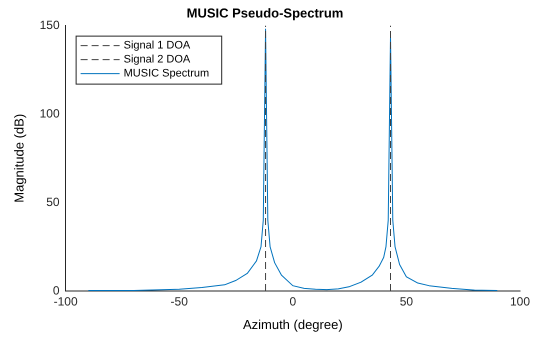 Image resolution: width=560 pixels, height=337 pixels. Describe the element at coordinates (265, 12) in the screenshot. I see `chart-title: MUSIC Pseudo-Spectrum` at that location.